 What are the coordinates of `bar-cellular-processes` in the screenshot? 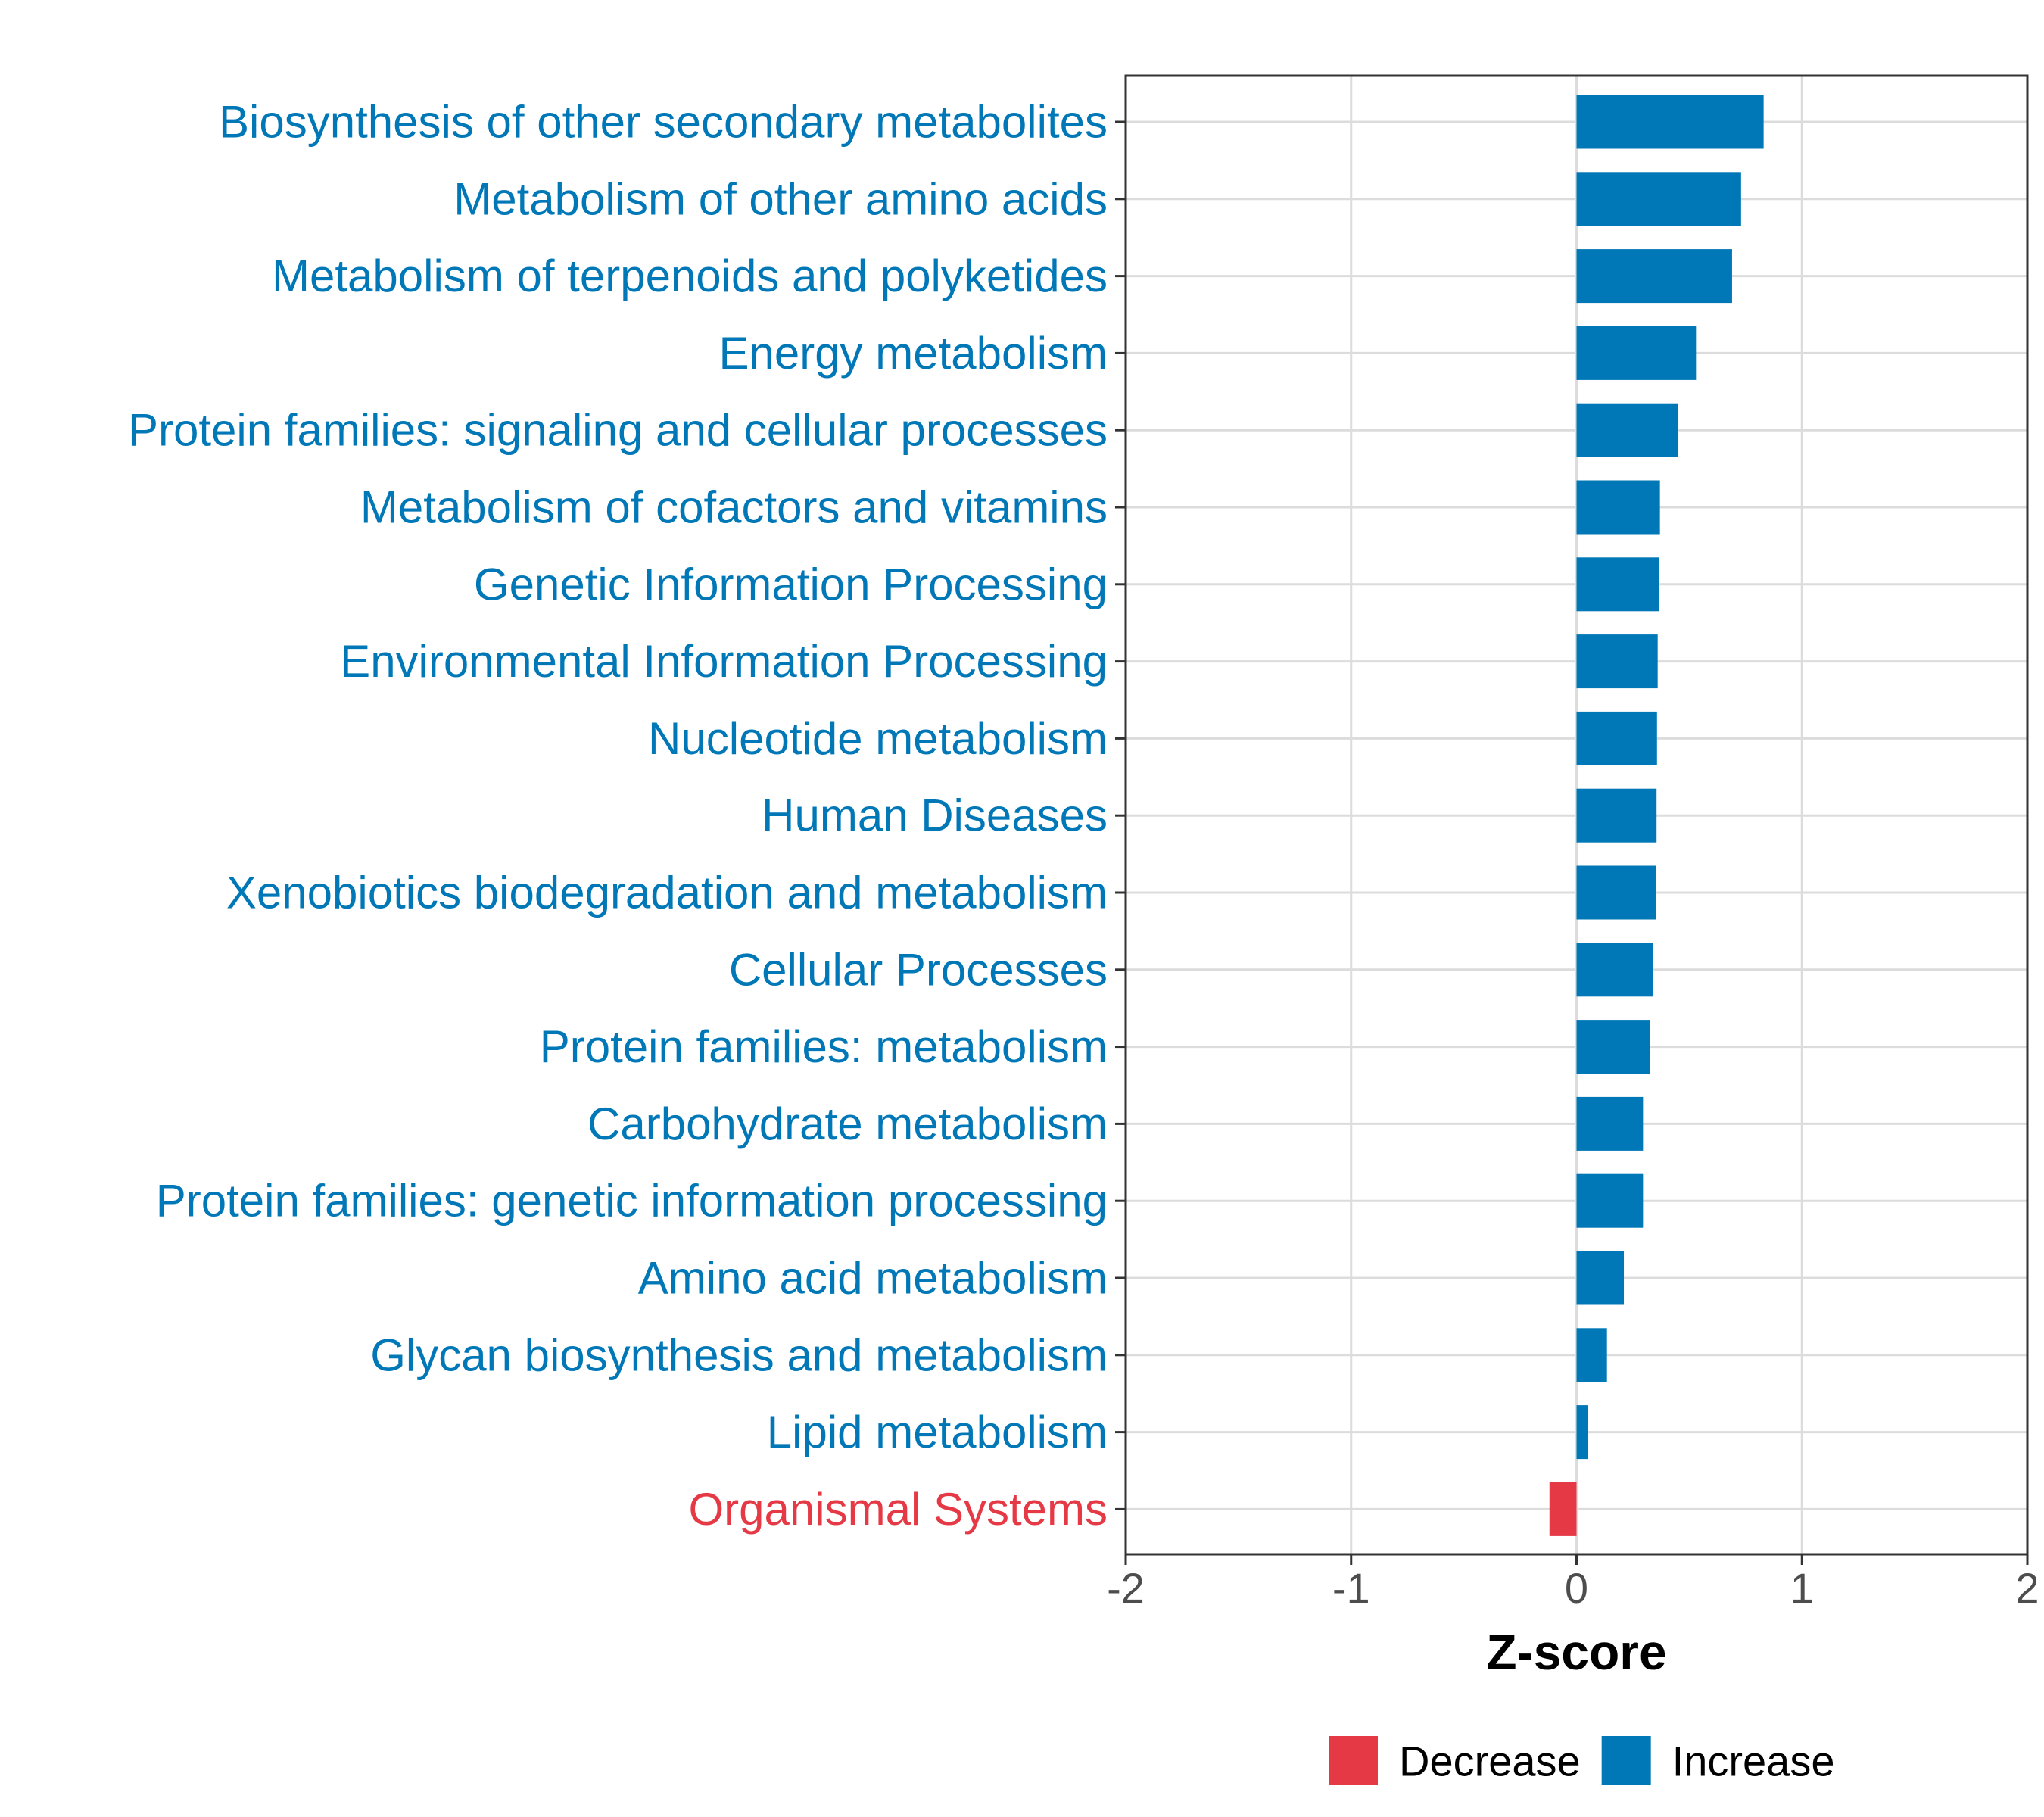 It's located at (1614, 970).